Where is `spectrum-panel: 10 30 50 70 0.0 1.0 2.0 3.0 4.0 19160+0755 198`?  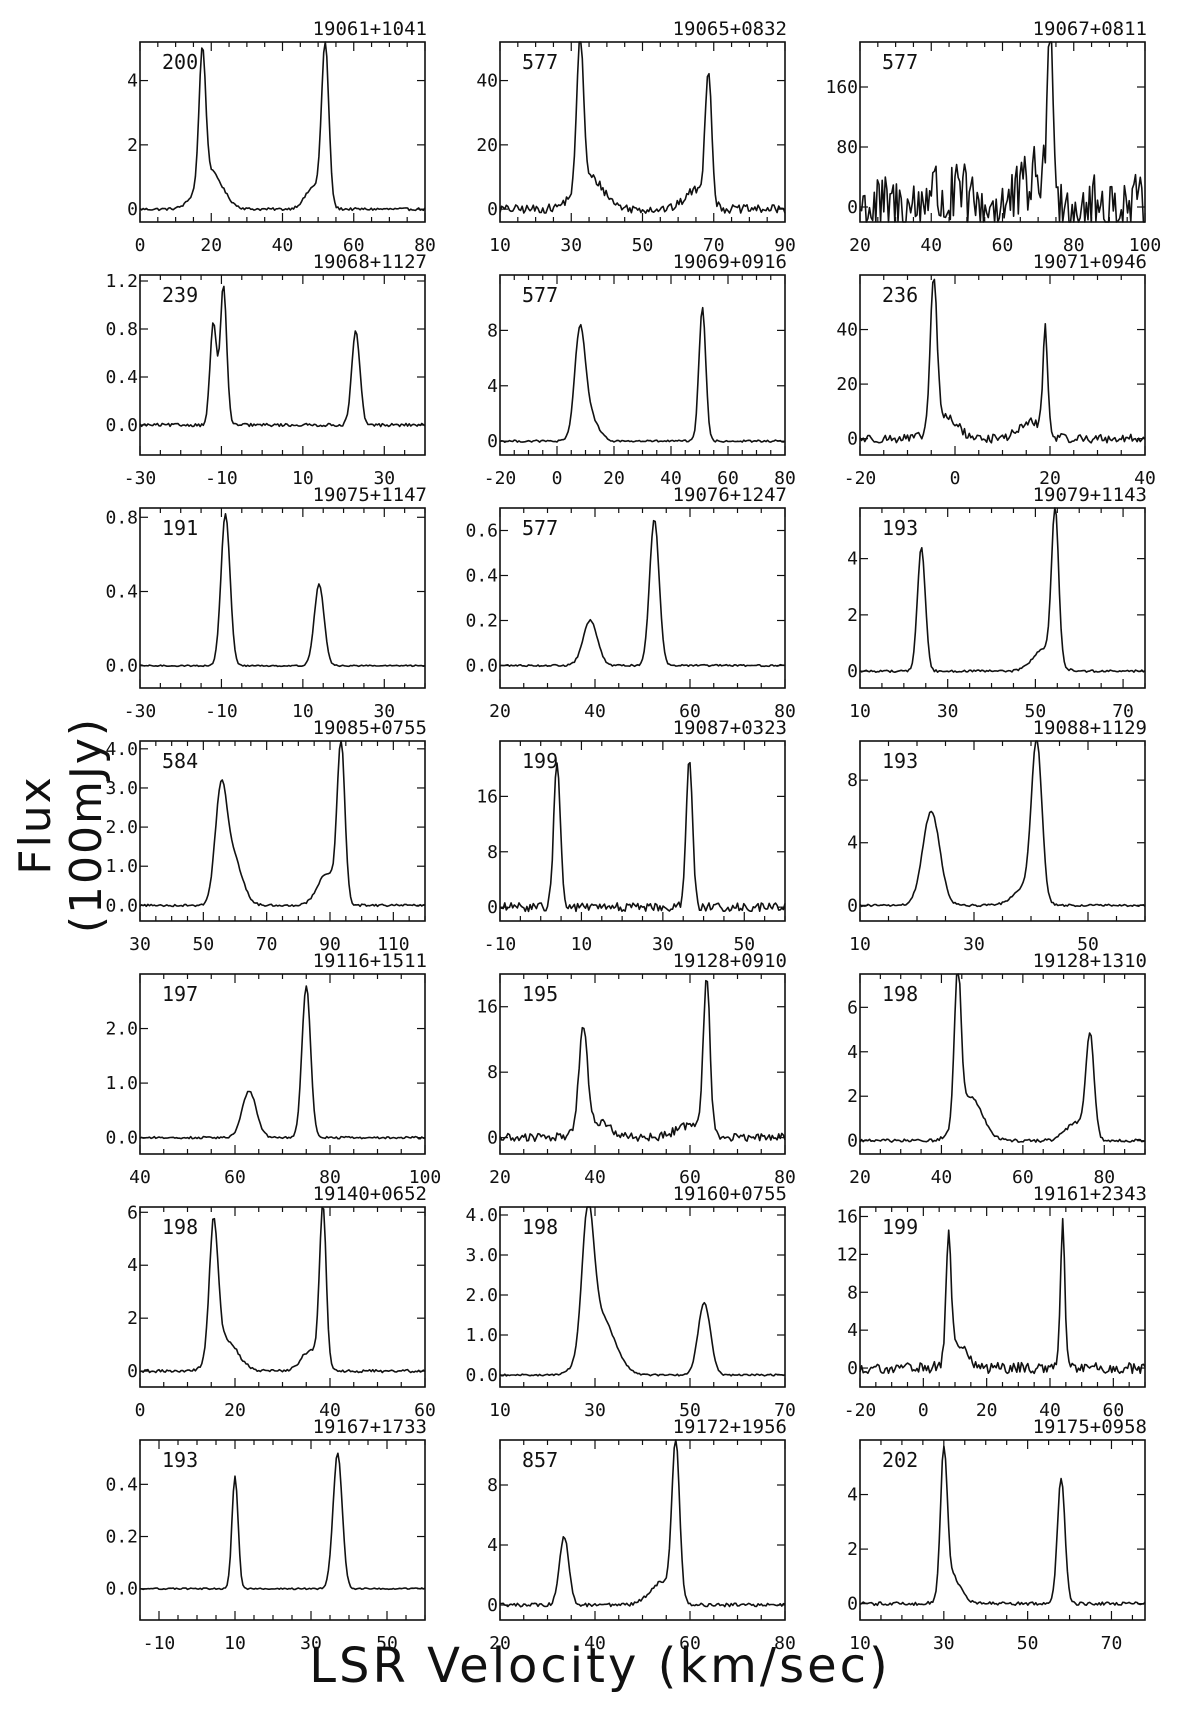
spectrum-panel: 10 30 50 70 0.0 1.0 2.0 3.0 4.0 19160+0755 198 is located at coordinates (630, 1302).